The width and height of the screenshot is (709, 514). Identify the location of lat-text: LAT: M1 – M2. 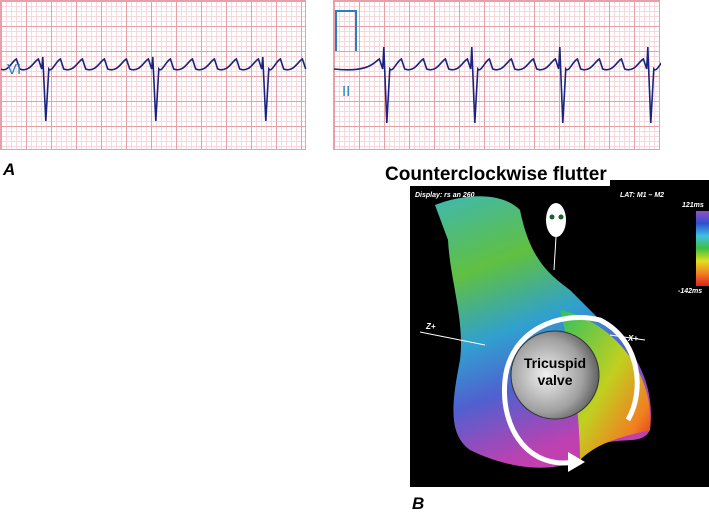
(642, 195).